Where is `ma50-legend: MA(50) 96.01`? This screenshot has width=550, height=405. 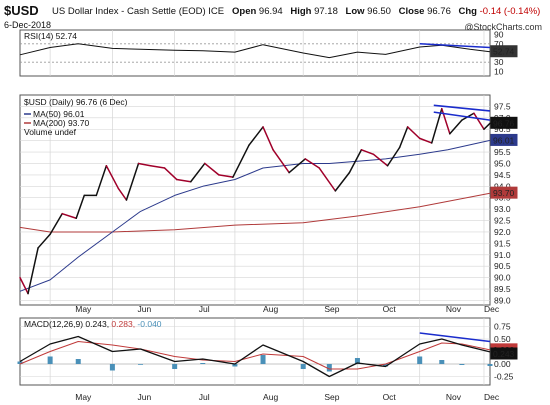 ma50-legend: MA(50) 96.01 is located at coordinates (59, 114).